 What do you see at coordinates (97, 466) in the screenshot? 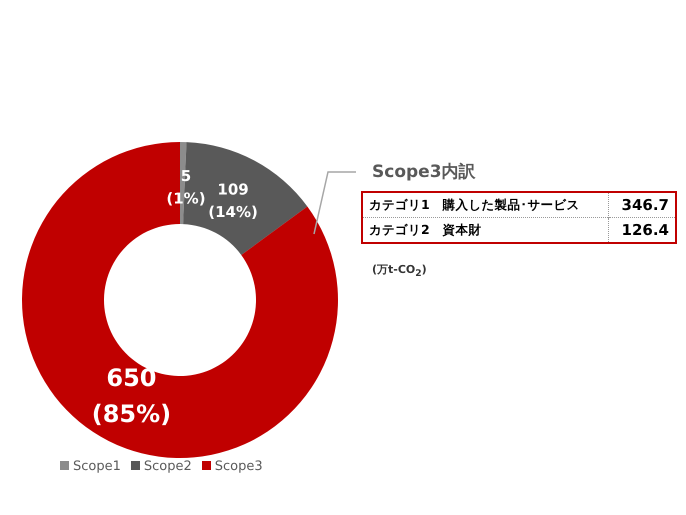
I see `legend-label: Scope1` at bounding box center [97, 466].